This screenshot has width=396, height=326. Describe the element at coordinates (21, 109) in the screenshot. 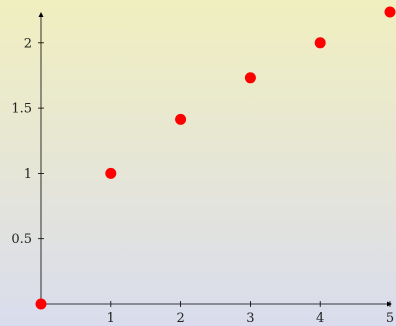

I see `y-tick-label: 1.5` at that location.